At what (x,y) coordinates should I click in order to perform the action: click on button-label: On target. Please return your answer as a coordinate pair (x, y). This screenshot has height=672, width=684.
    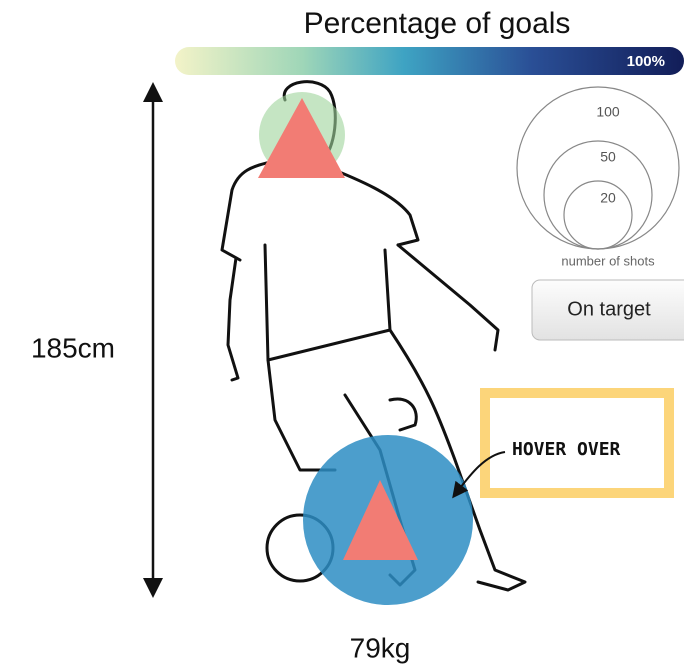
    Looking at the image, I should click on (609, 309).